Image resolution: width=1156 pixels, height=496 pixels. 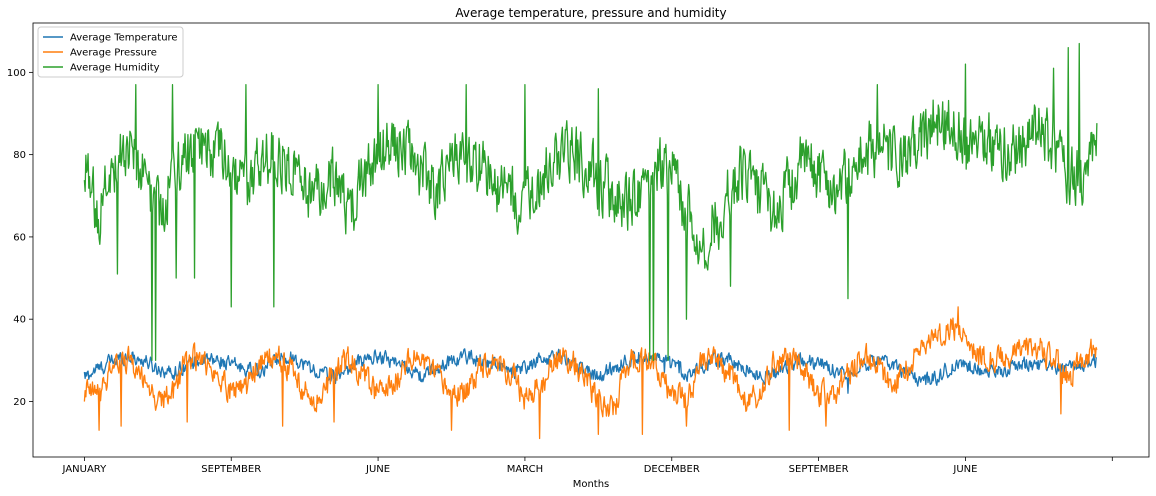 I want to click on y-tick-label: 40, so click(x=19, y=320).